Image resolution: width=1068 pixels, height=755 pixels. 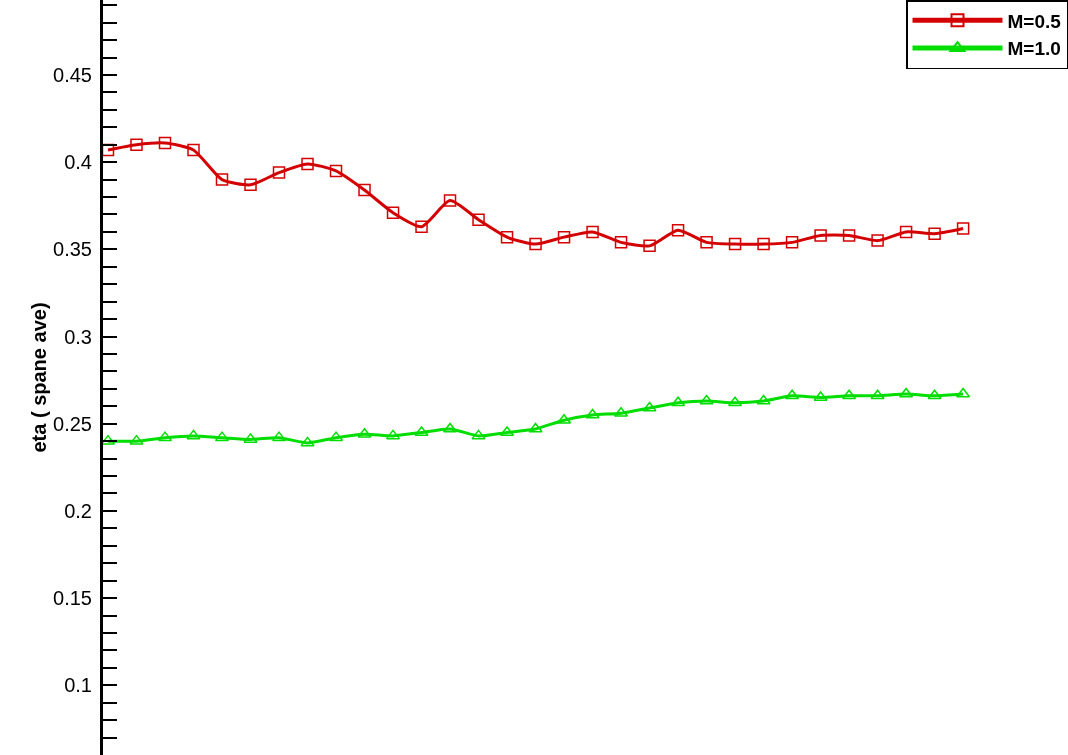 What do you see at coordinates (1034, 21) in the screenshot?
I see `legend-label: M=0.5` at bounding box center [1034, 21].